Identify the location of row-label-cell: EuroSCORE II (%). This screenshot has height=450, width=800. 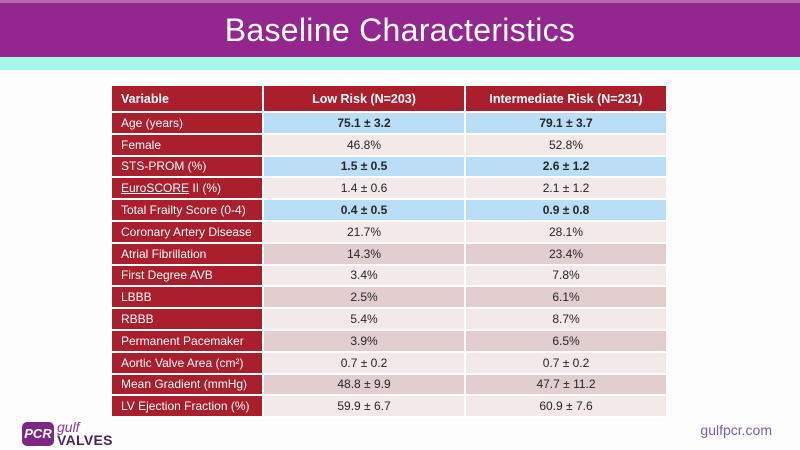
(187, 188).